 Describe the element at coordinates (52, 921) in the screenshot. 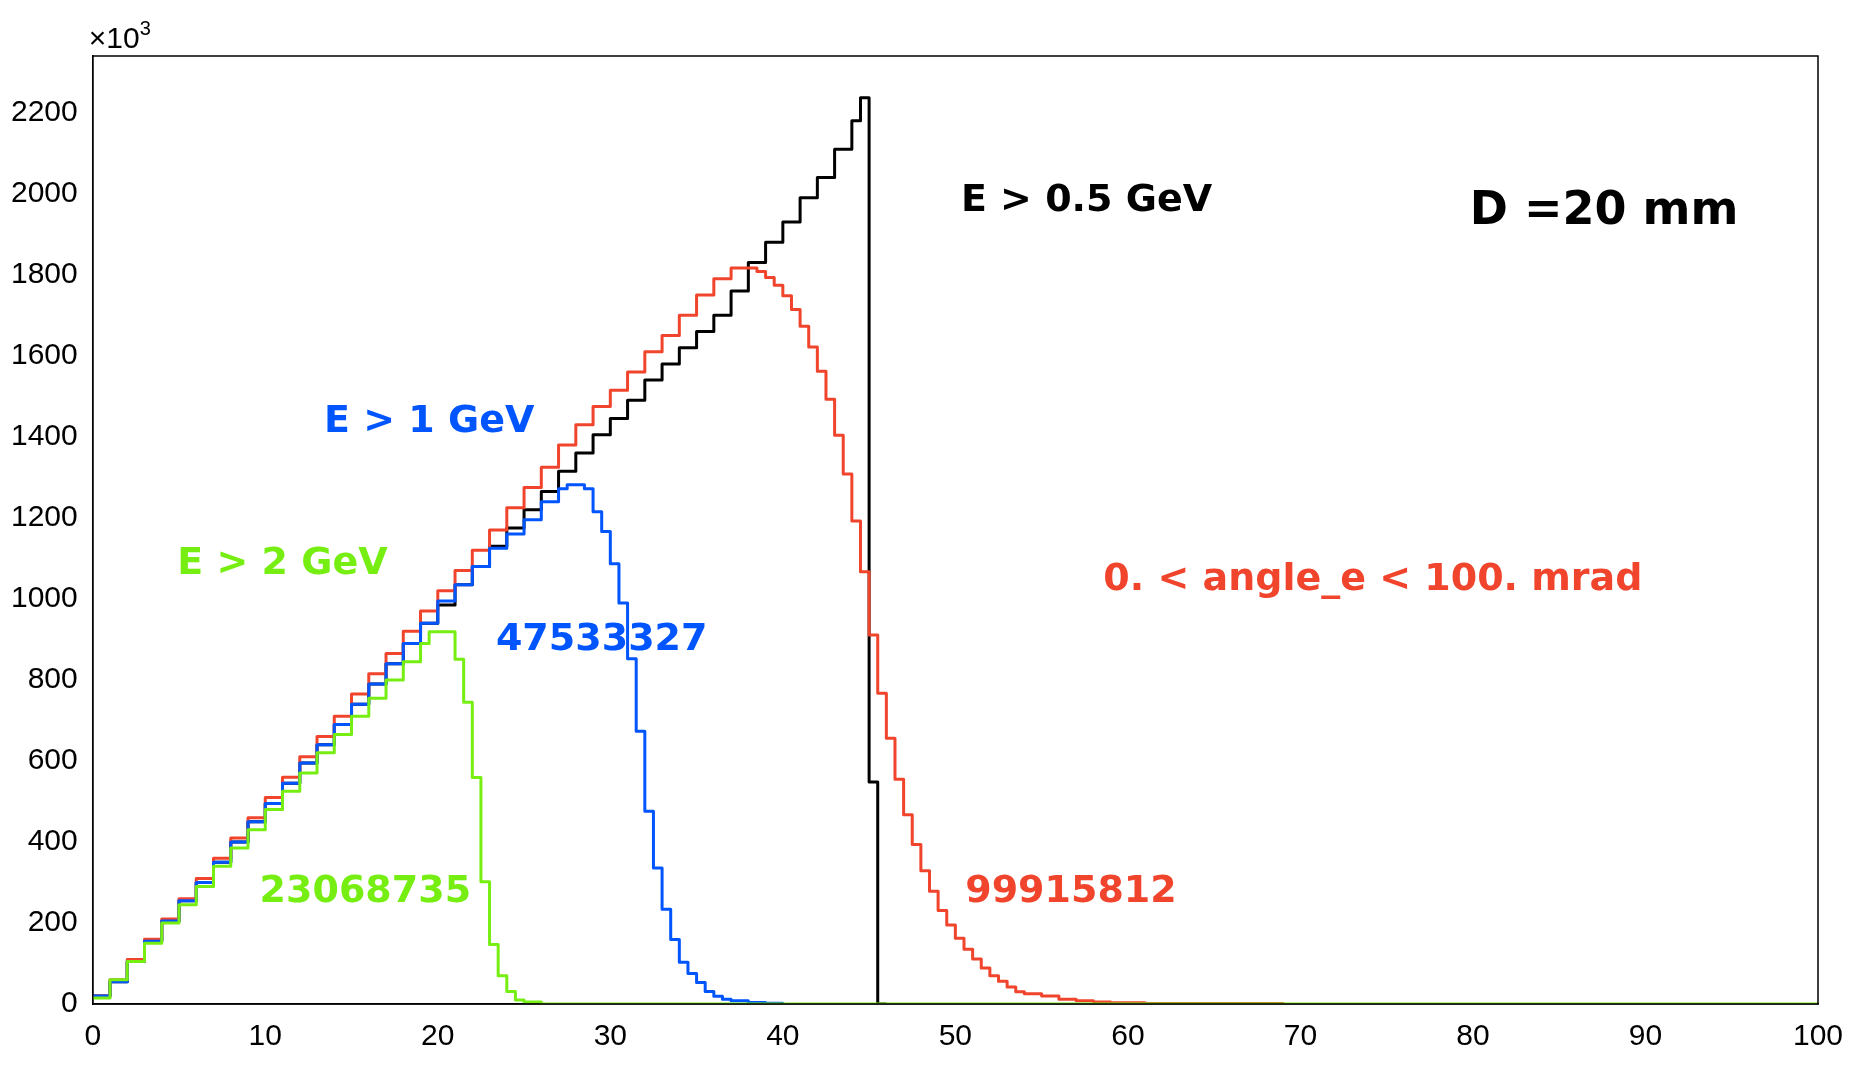

I see `y-tick-label: 200` at that location.